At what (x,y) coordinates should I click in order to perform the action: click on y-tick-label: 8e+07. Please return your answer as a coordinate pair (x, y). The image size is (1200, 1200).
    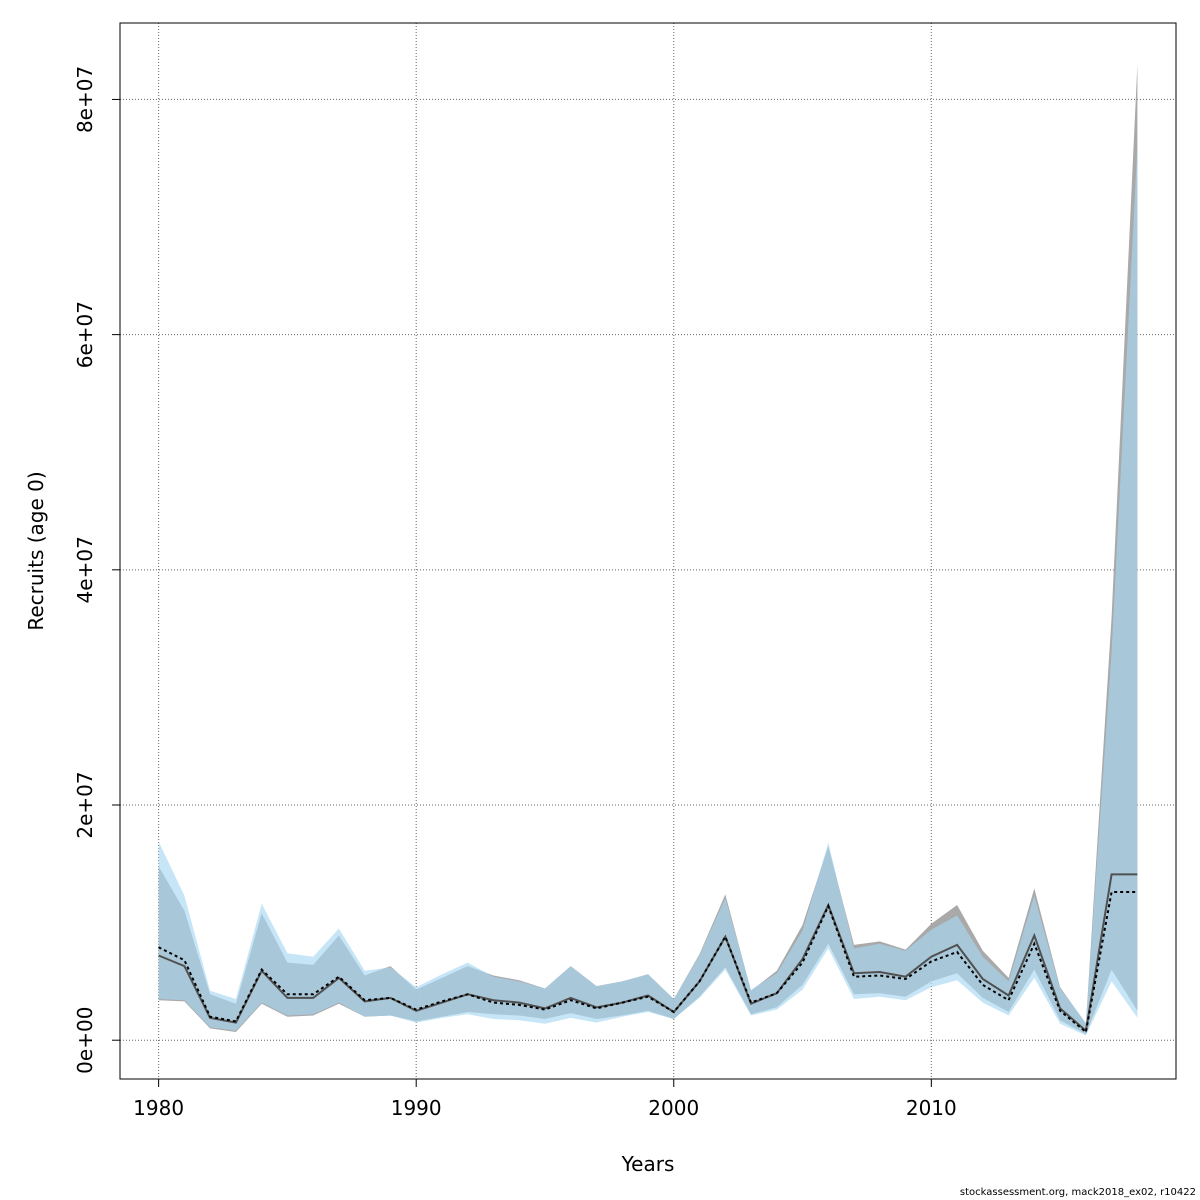
    Looking at the image, I should click on (85, 99).